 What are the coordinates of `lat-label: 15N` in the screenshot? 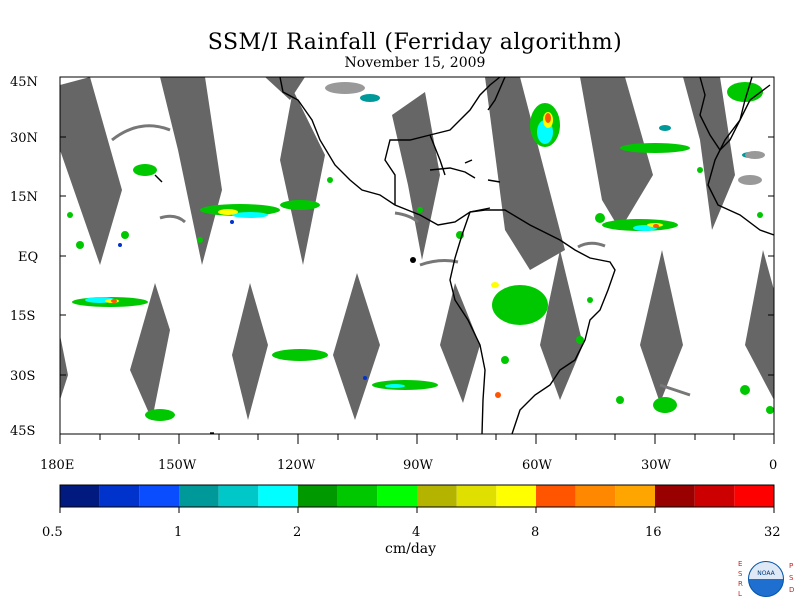 It's located at (24, 197).